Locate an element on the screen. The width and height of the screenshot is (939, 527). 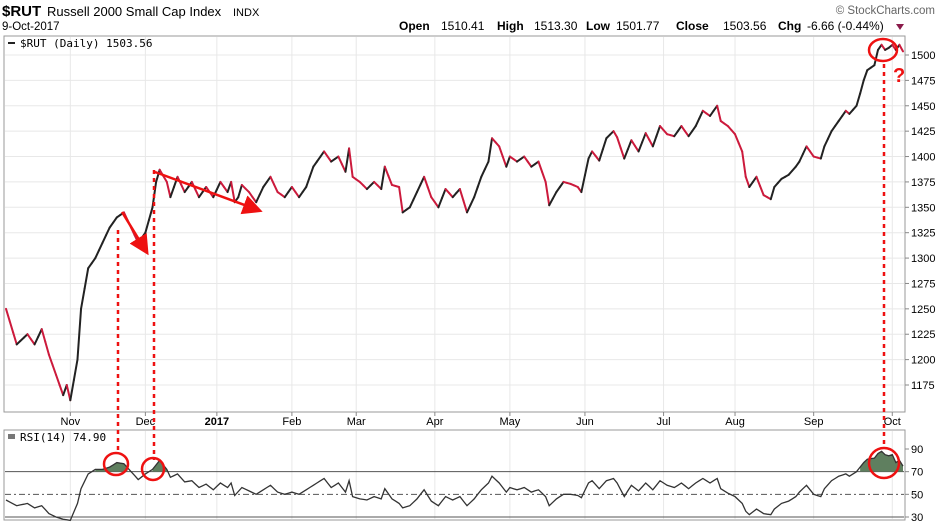
rsi-dec-circle is located at coordinates (153, 469).